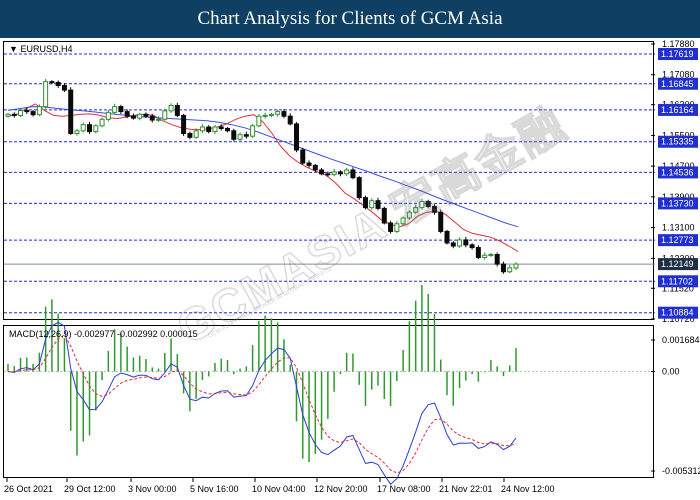 The image size is (700, 500). I want to click on level-price-label: 1.11702, so click(677, 281).